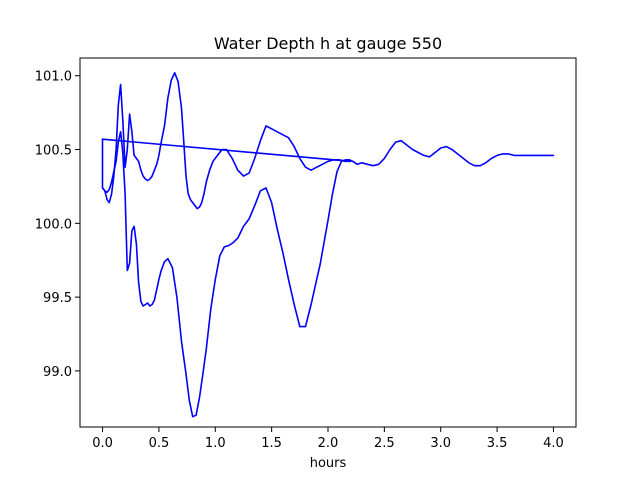 This screenshot has height=480, width=640. I want to click on x-tick-label: 3.0, so click(440, 443).